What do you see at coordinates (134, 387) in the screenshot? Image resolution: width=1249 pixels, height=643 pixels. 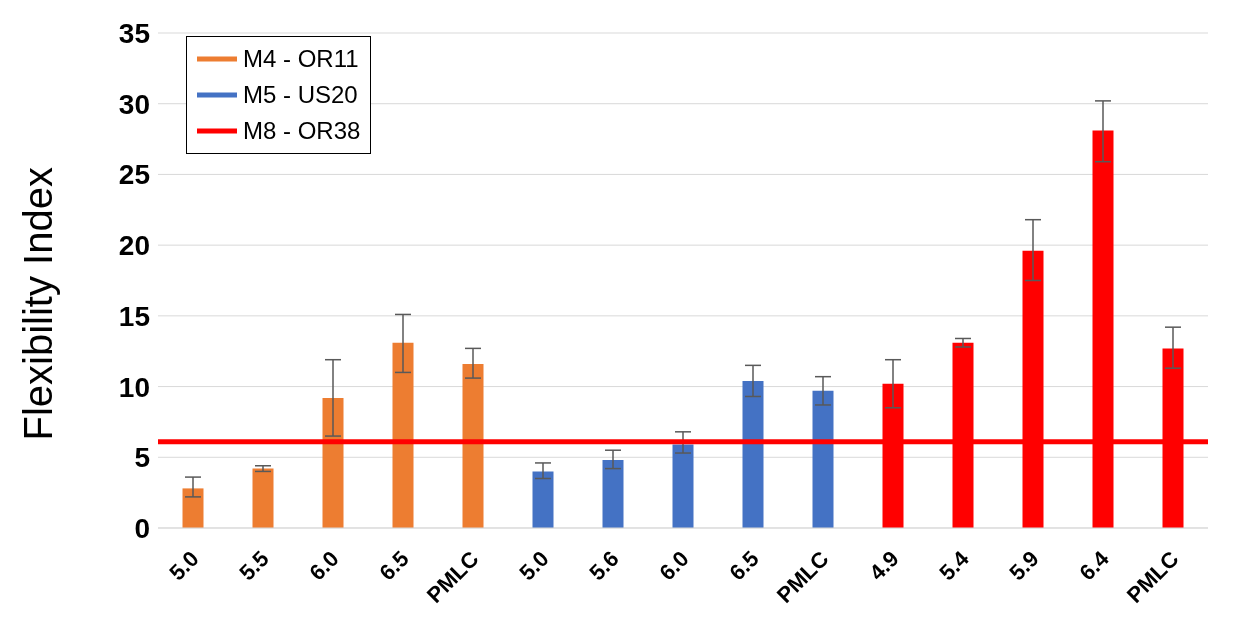 I see `y-tick-label: 10` at bounding box center [134, 387].